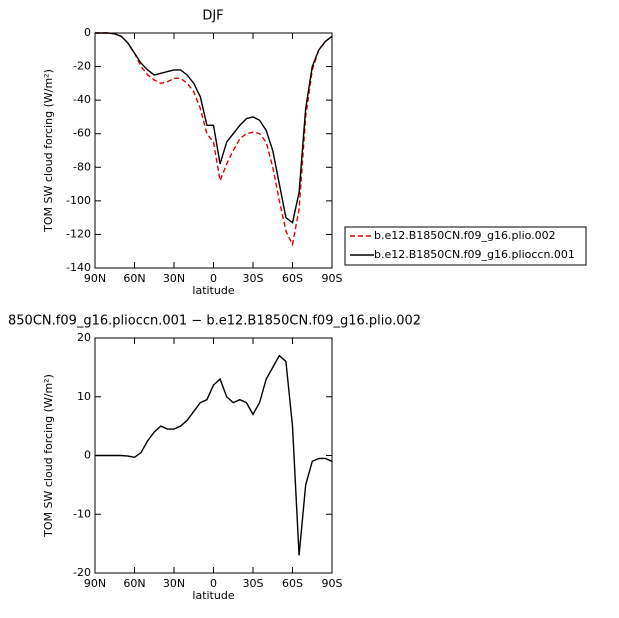 This screenshot has width=619, height=618. Describe the element at coordinates (212, 16) in the screenshot. I see `chart-title: DJF` at that location.